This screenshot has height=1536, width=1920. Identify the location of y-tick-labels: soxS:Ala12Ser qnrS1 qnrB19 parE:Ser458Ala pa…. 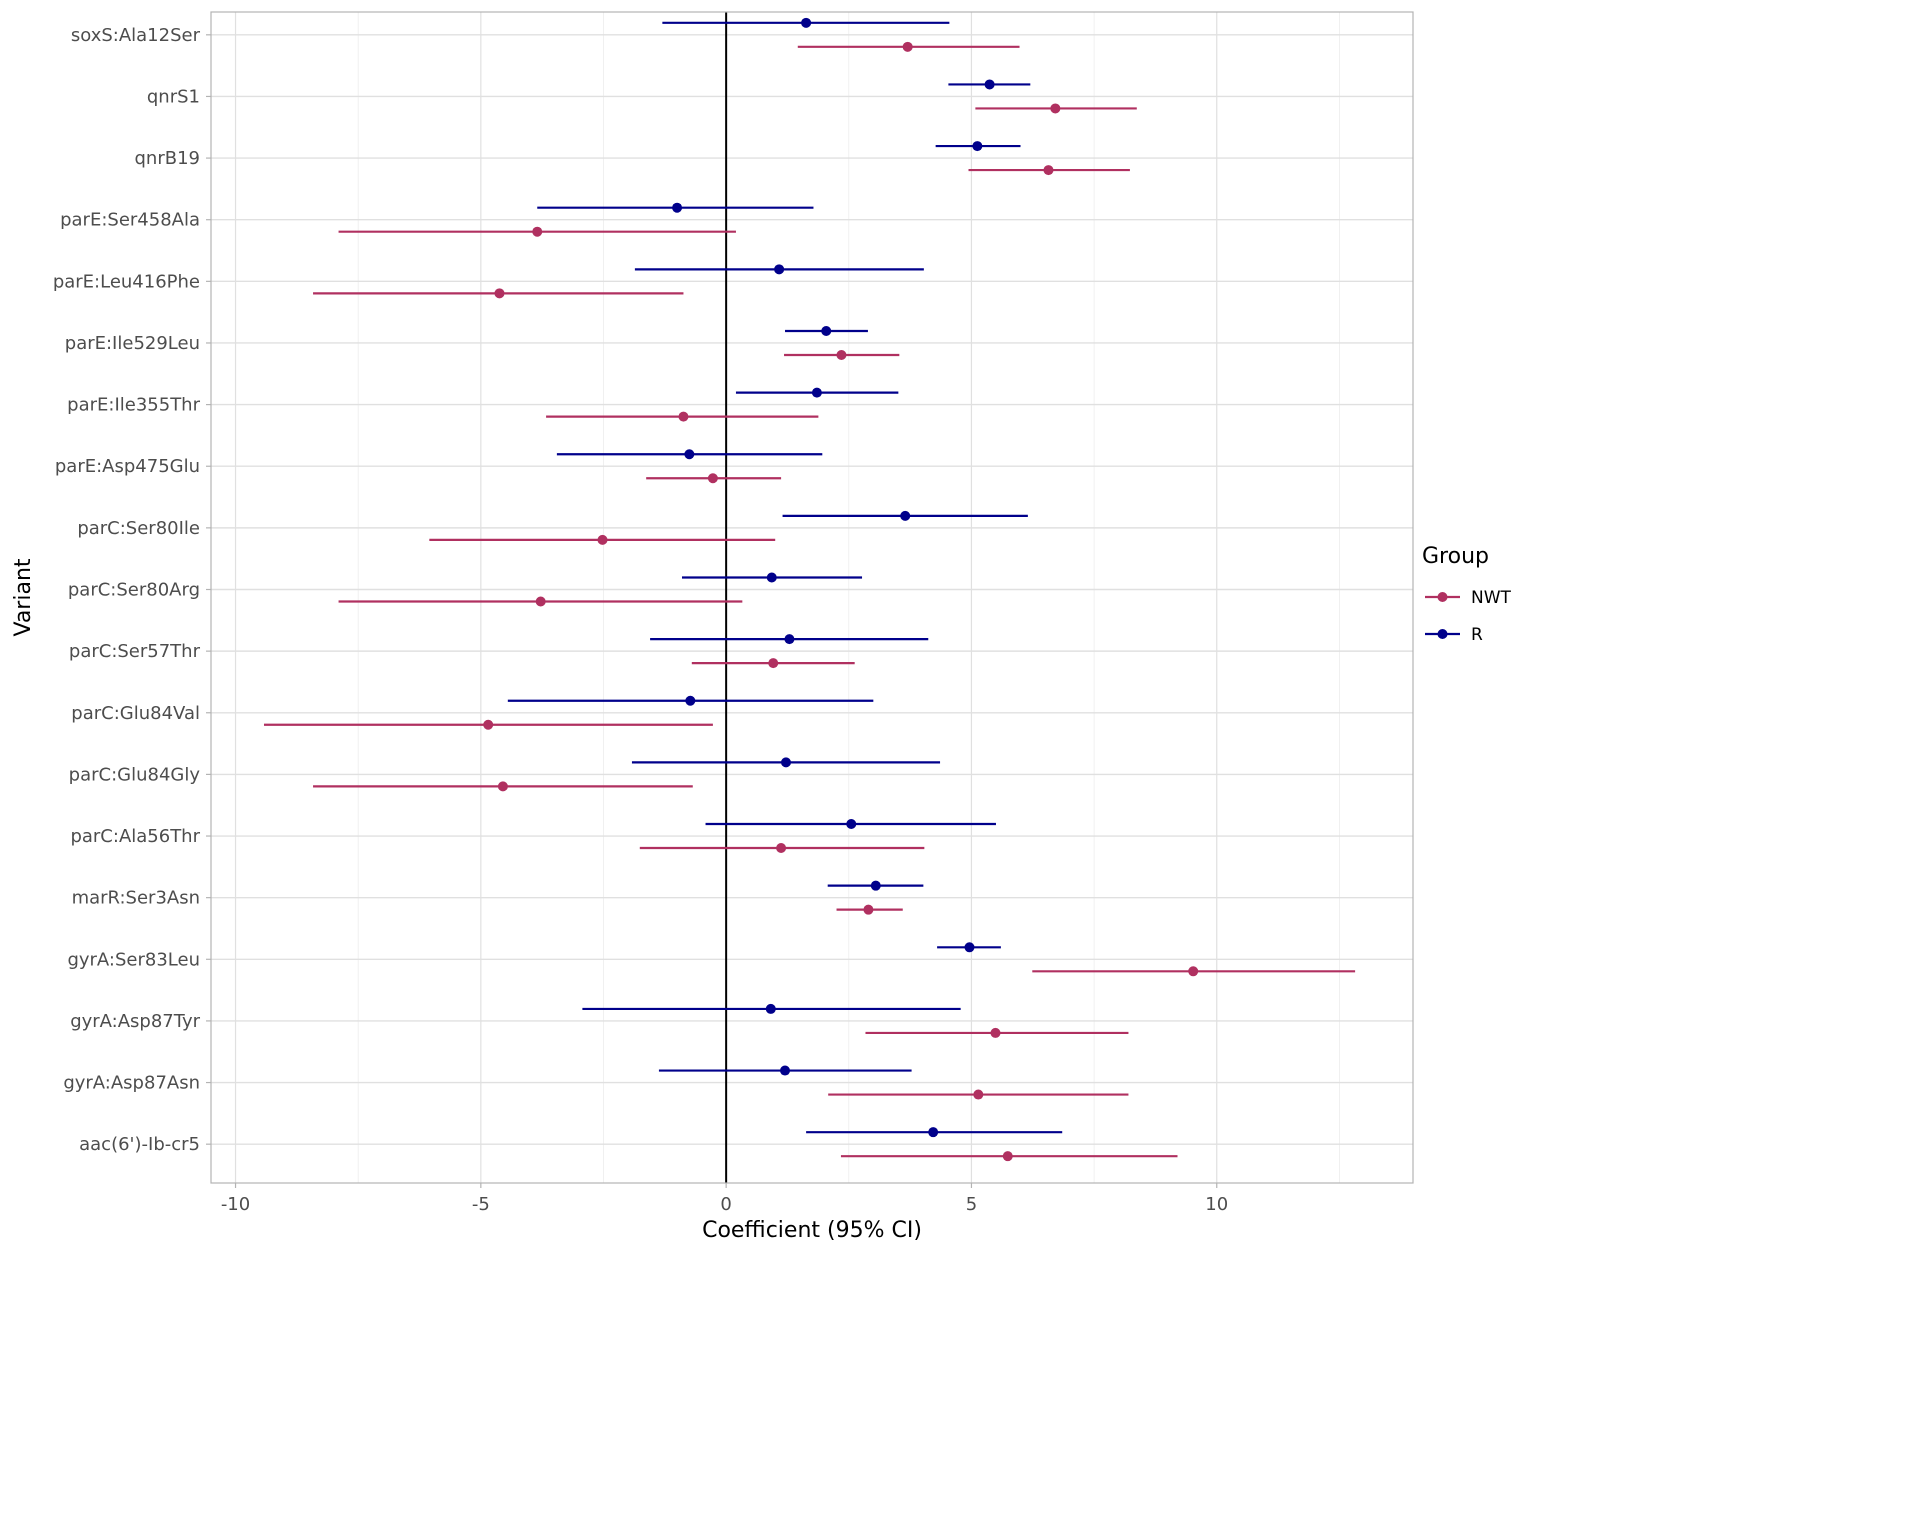
(132, 590).